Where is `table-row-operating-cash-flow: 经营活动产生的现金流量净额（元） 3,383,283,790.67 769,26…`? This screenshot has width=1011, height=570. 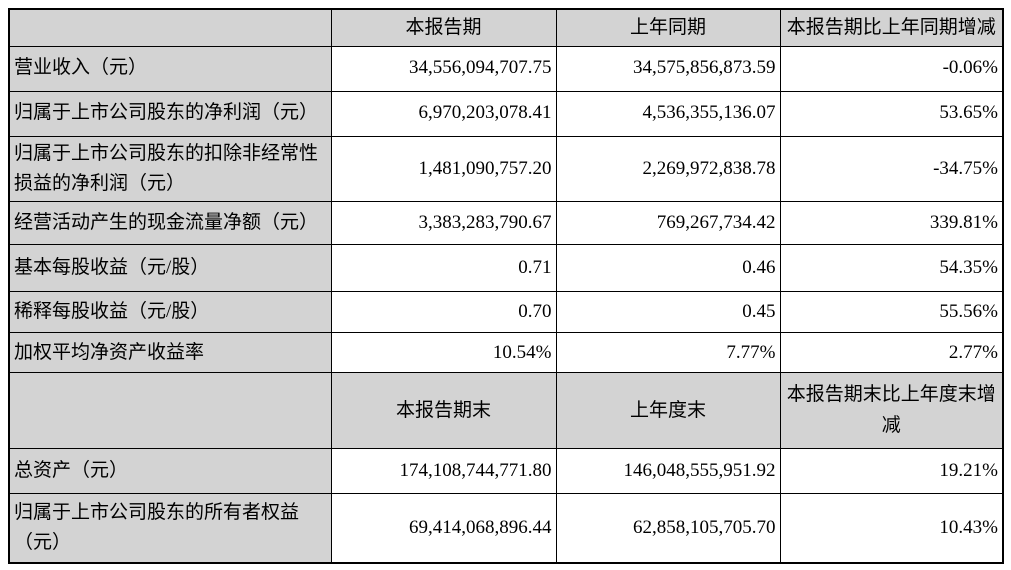
table-row-operating-cash-flow: 经营活动产生的现金流量净额（元） 3,383,283,790.67 769,26… is located at coordinates (506, 223).